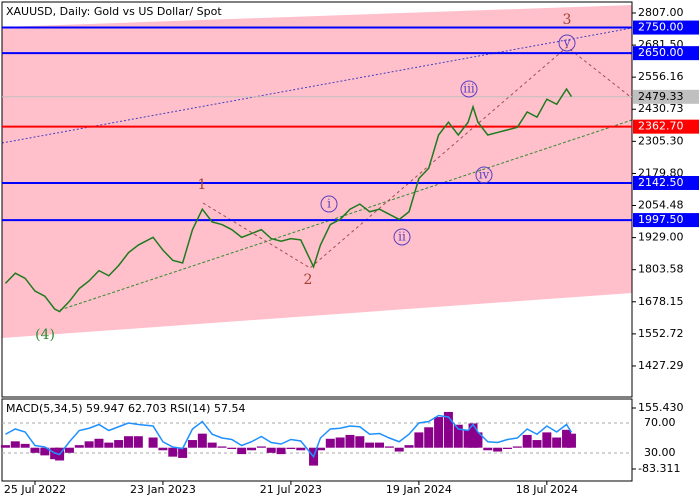  What do you see at coordinates (661, 219) in the screenshot?
I see `level-label: 1997.50` at bounding box center [661, 219].